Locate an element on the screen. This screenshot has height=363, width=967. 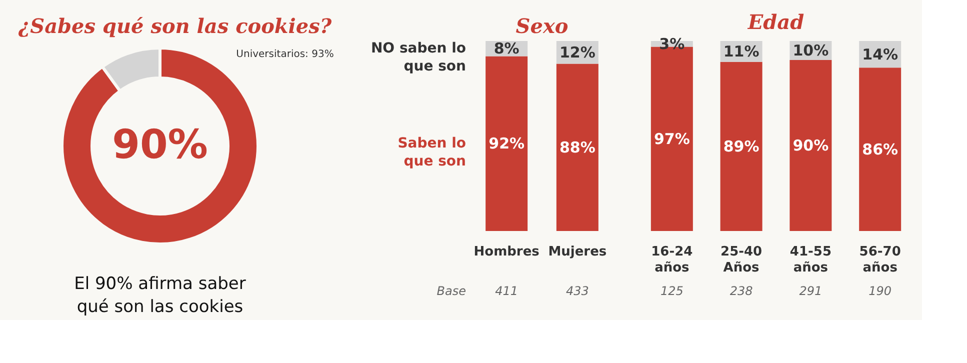
series-label: Saben lo que son is located at coordinates (432, 153).